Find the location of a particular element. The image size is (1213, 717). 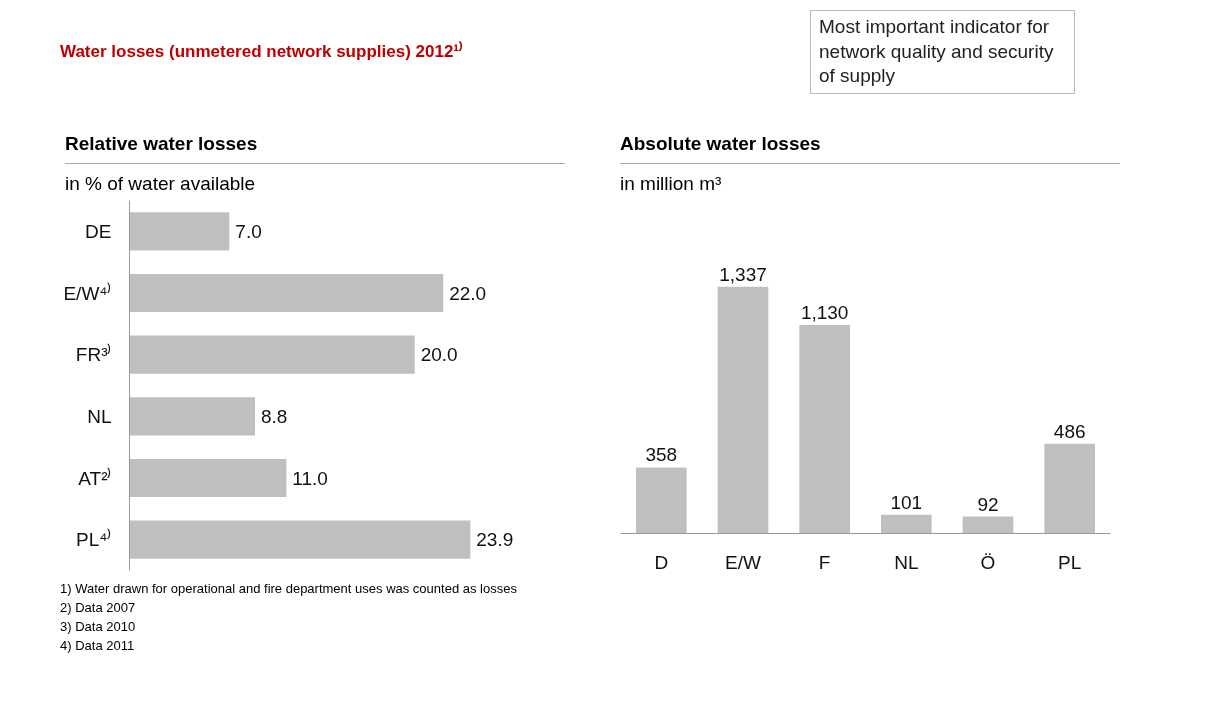

x-tick-label: PL is located at coordinates (1070, 562).